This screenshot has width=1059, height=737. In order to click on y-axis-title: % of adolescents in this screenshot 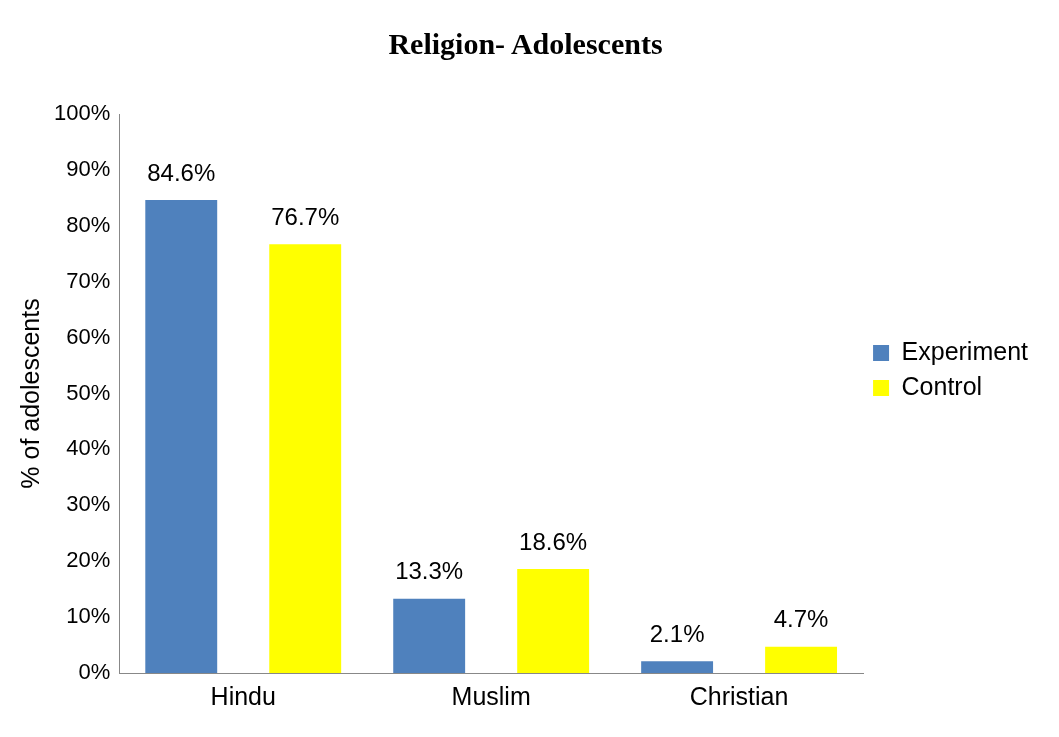, I will do `click(29, 393)`.